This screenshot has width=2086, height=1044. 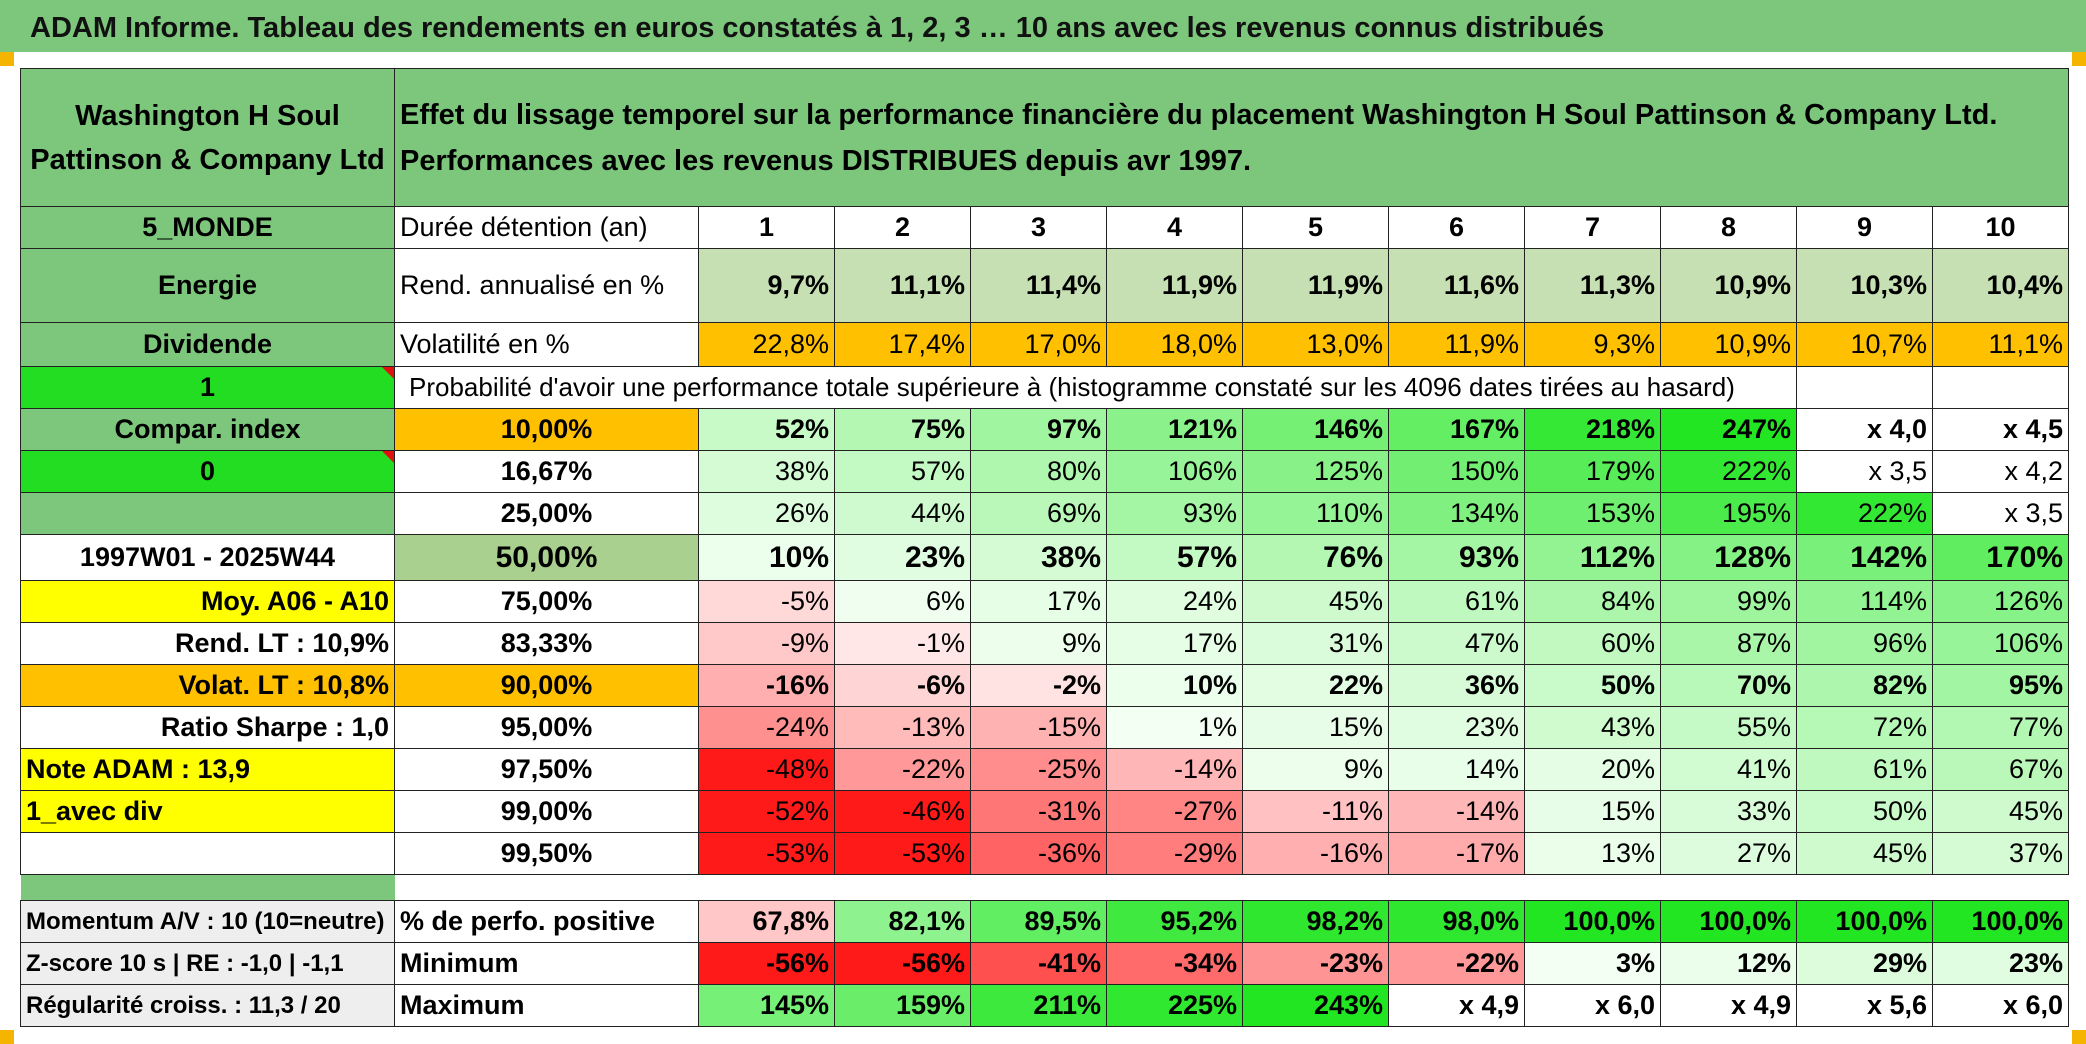 I want to click on summary-value: 3%, so click(x=1592, y=963).